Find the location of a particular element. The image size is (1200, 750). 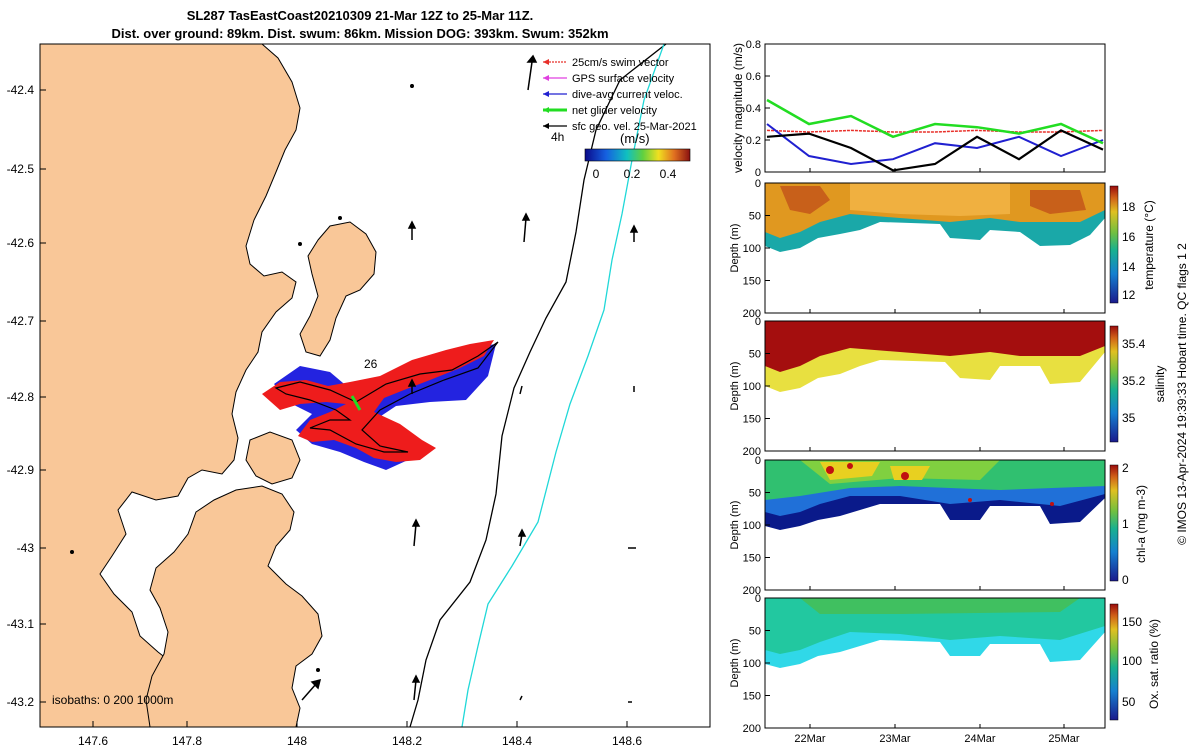

colorbar-label: Ox. sat. ratio (%) is located at coordinates (1154, 664).